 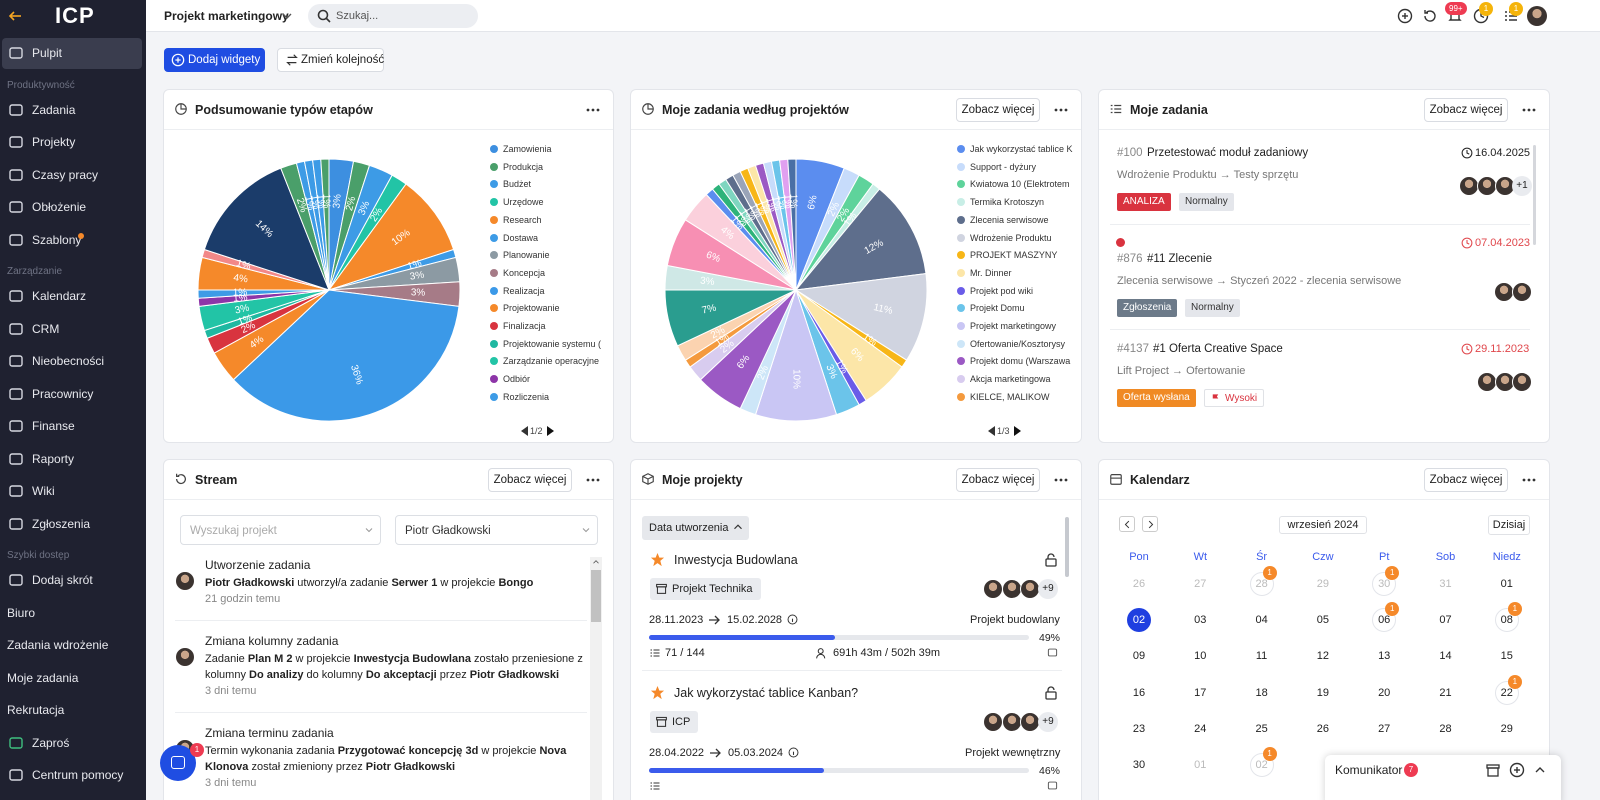 What do you see at coordinates (1323, 525) in the screenshot?
I see `month-label: wrzesień 2024` at bounding box center [1323, 525].